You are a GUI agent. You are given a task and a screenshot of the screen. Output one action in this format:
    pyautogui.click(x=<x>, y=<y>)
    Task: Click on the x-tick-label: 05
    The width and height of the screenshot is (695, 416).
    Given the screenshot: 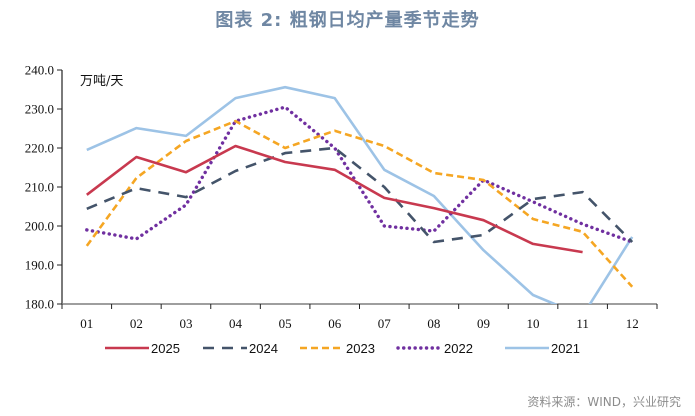 What is the action you would take?
    pyautogui.click(x=285, y=323)
    